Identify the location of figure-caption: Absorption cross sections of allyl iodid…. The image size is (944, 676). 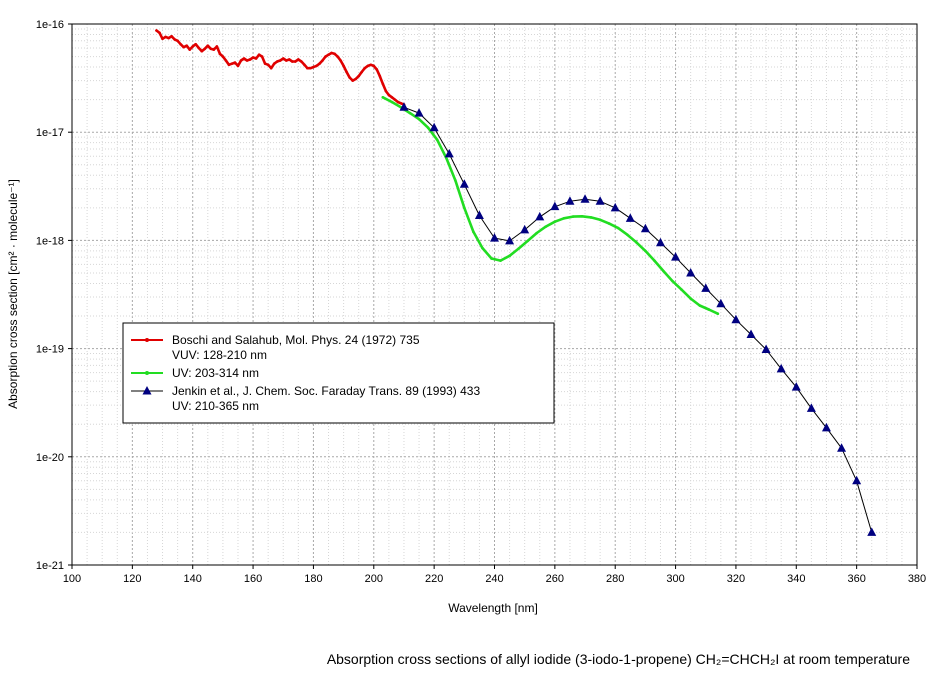
(618, 659).